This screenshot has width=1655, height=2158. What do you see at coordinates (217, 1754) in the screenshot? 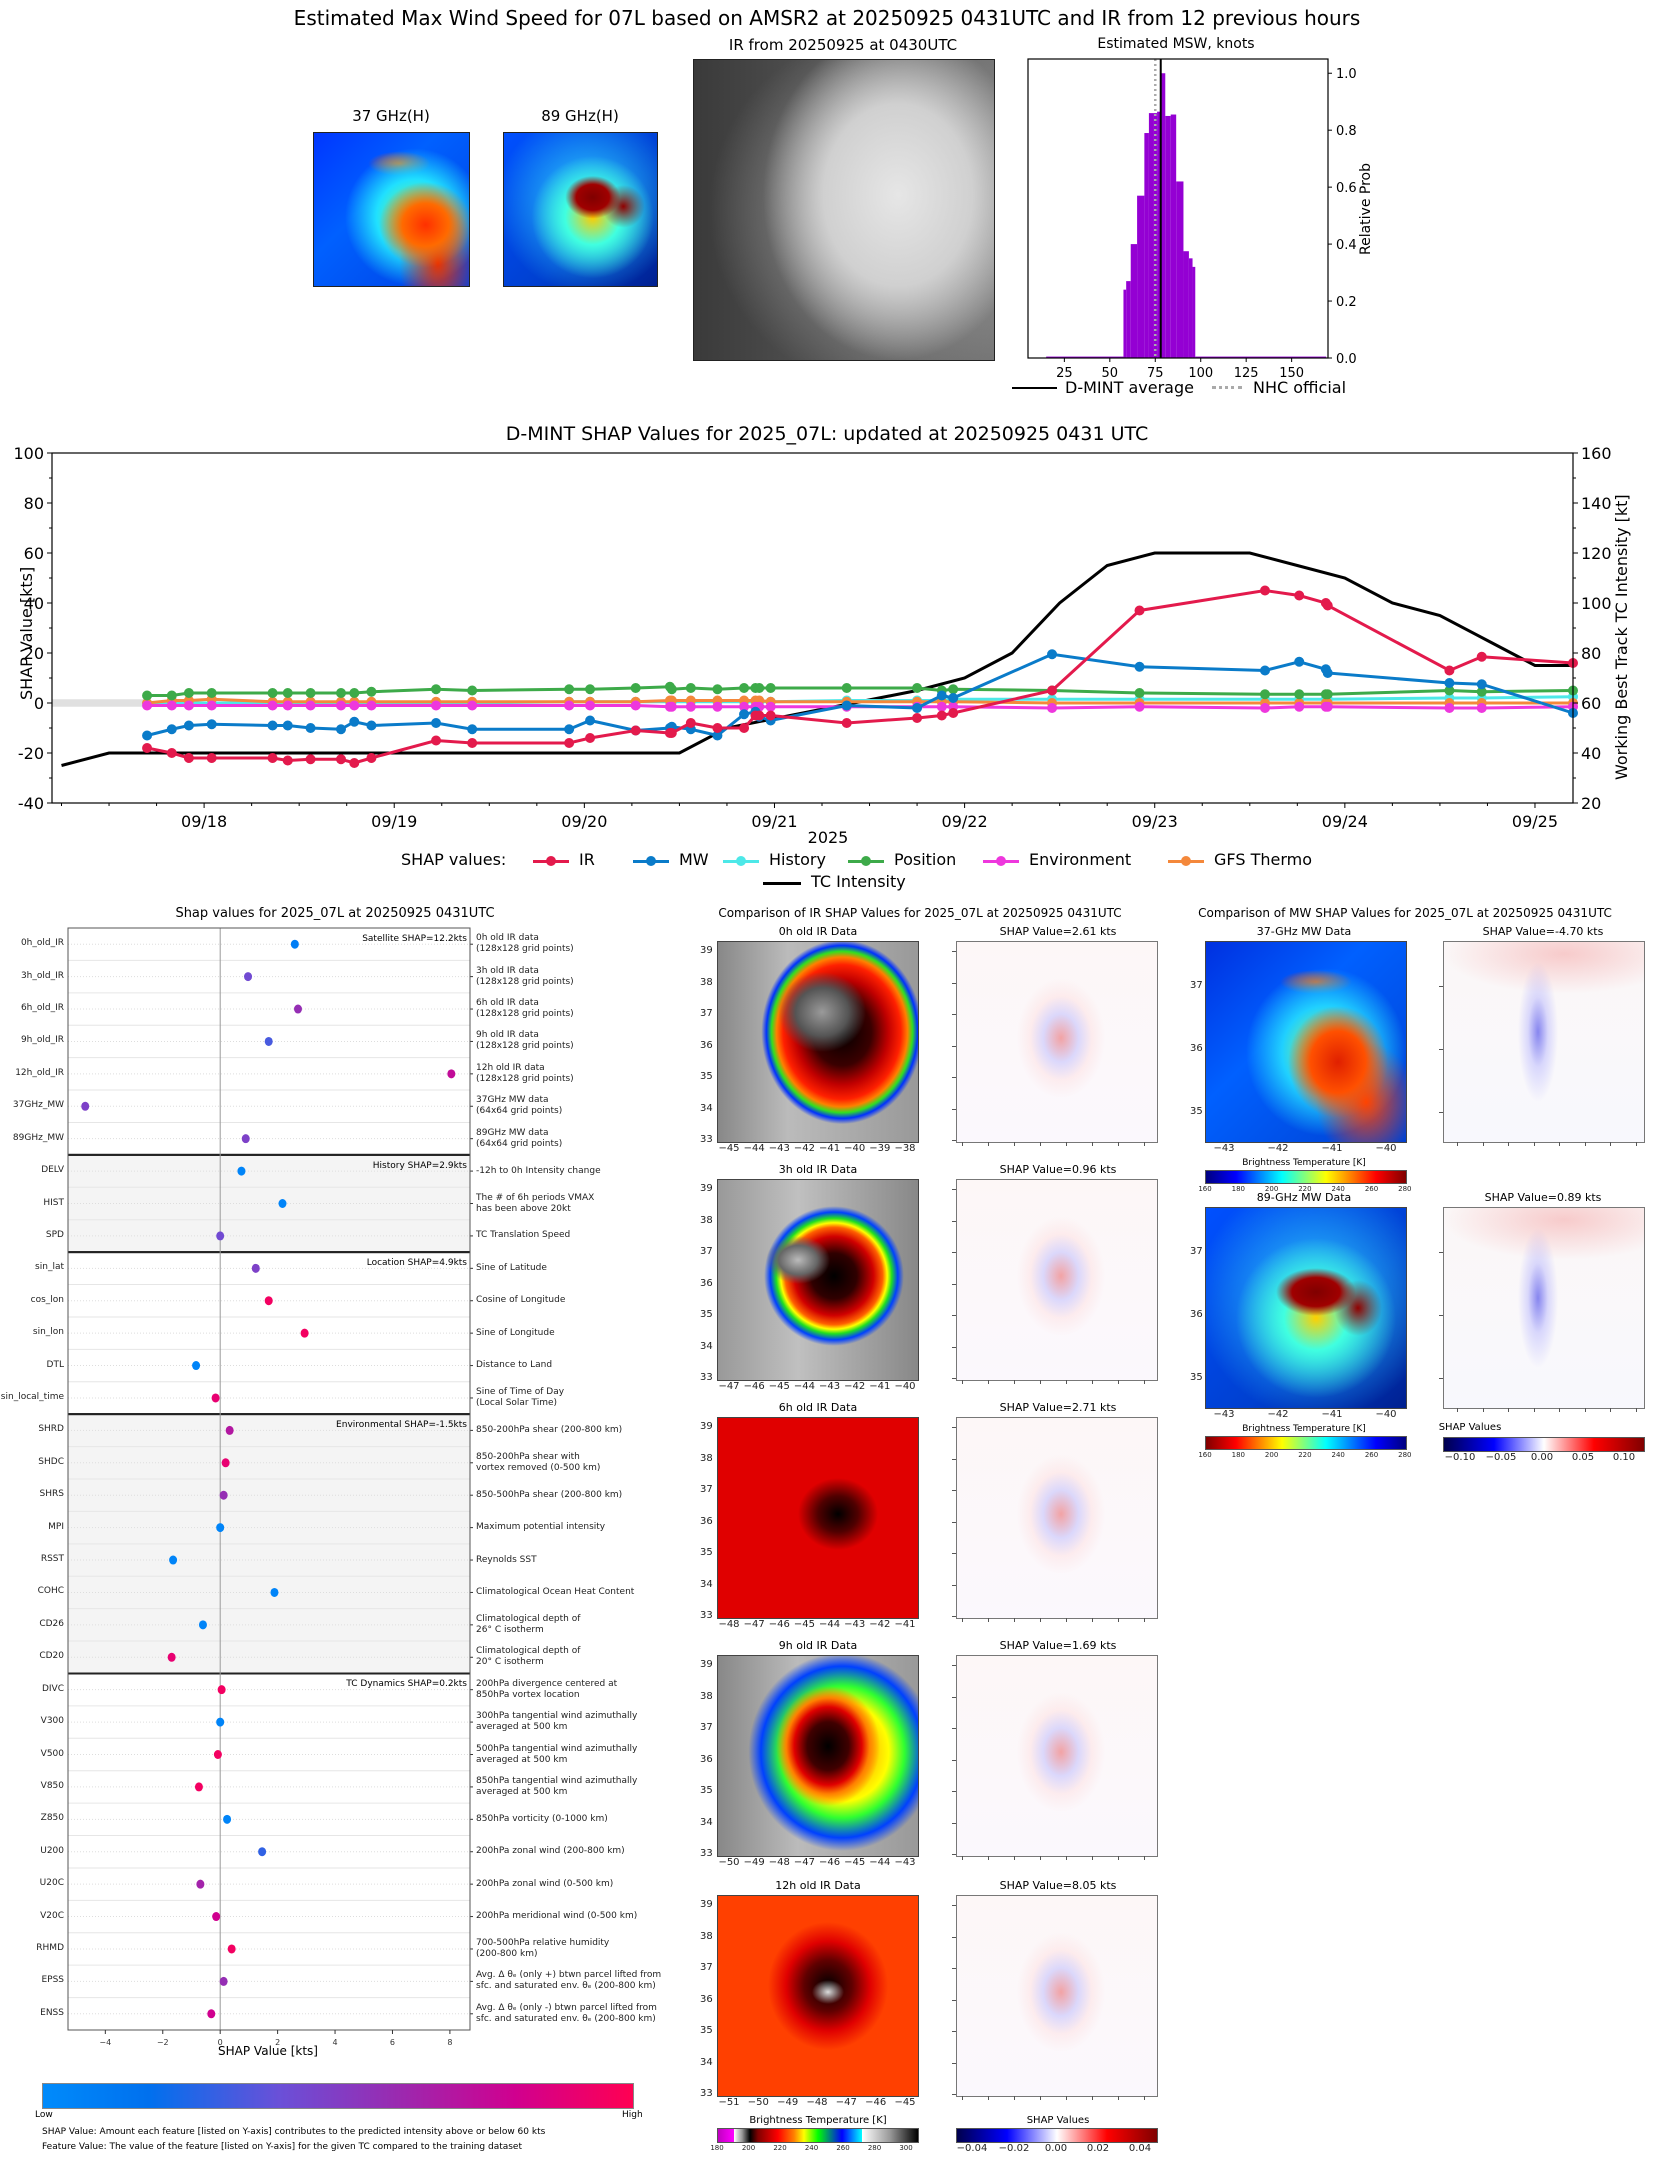
I see `feature-point-V500` at bounding box center [217, 1754].